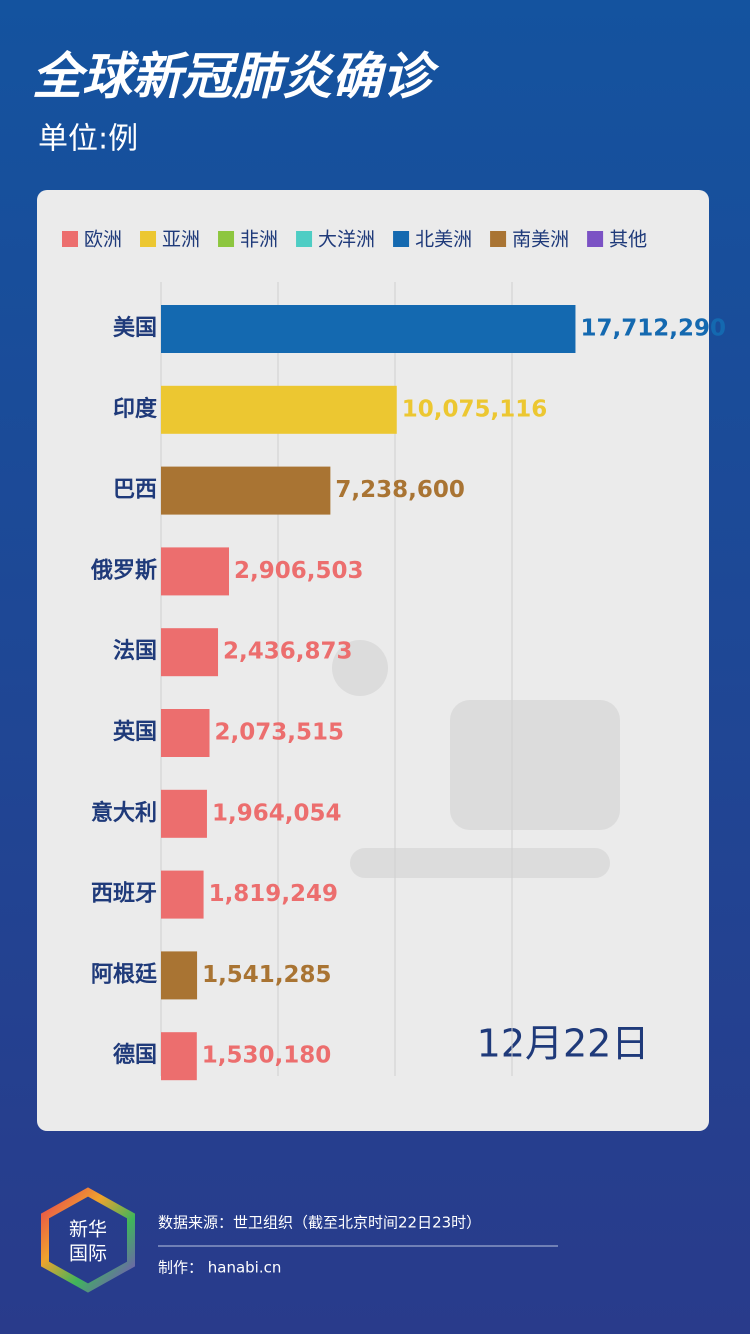 This screenshot has height=1334, width=750. Describe the element at coordinates (274, 894) in the screenshot. I see `value-label: 1,819,249` at that location.